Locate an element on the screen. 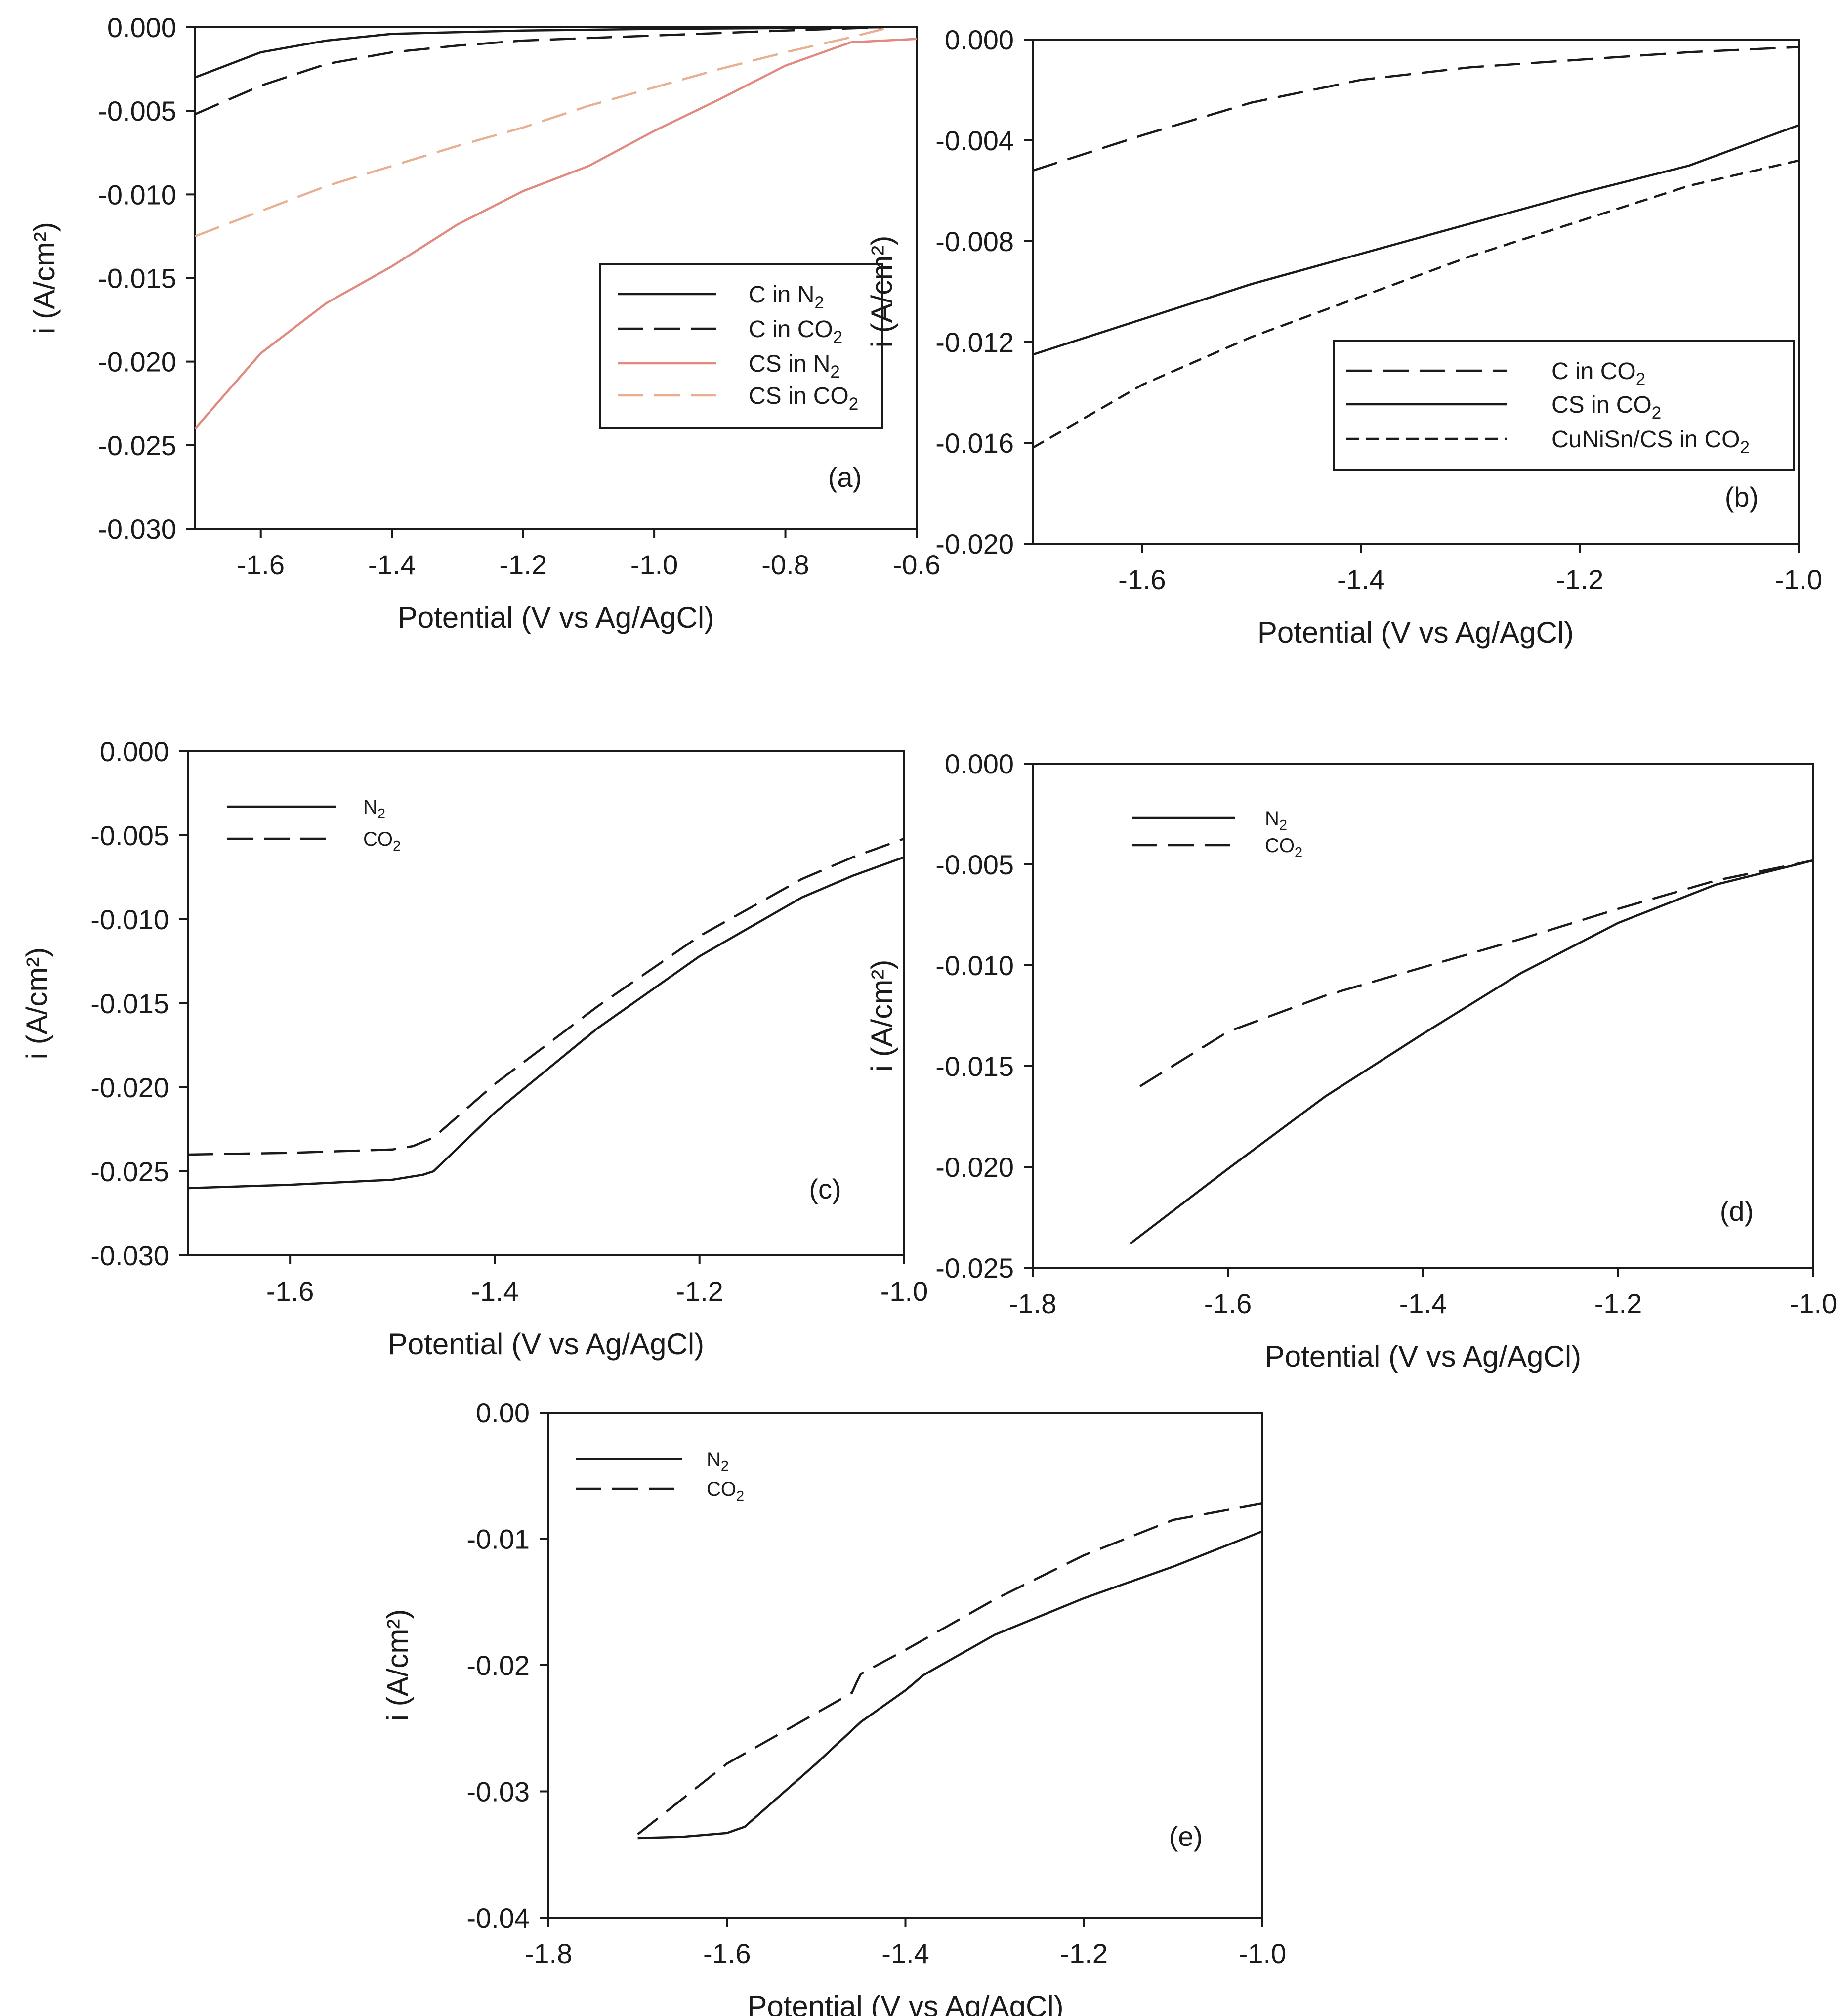  y-tick-label: -0.04 is located at coordinates (498, 1917).